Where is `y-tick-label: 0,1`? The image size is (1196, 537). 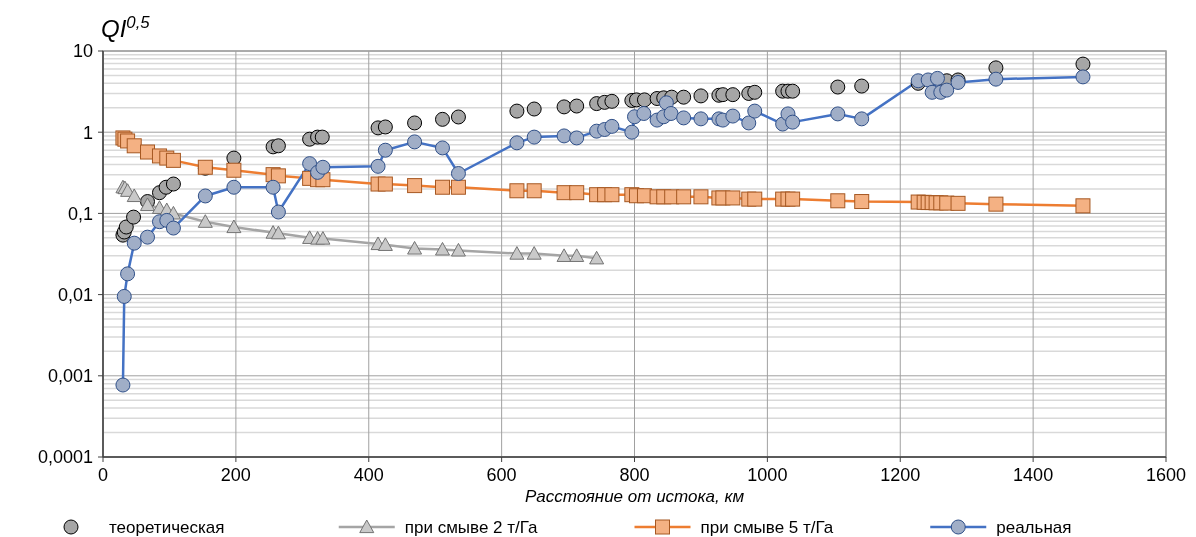 y-tick-label: 0,1 is located at coordinates (80, 213).